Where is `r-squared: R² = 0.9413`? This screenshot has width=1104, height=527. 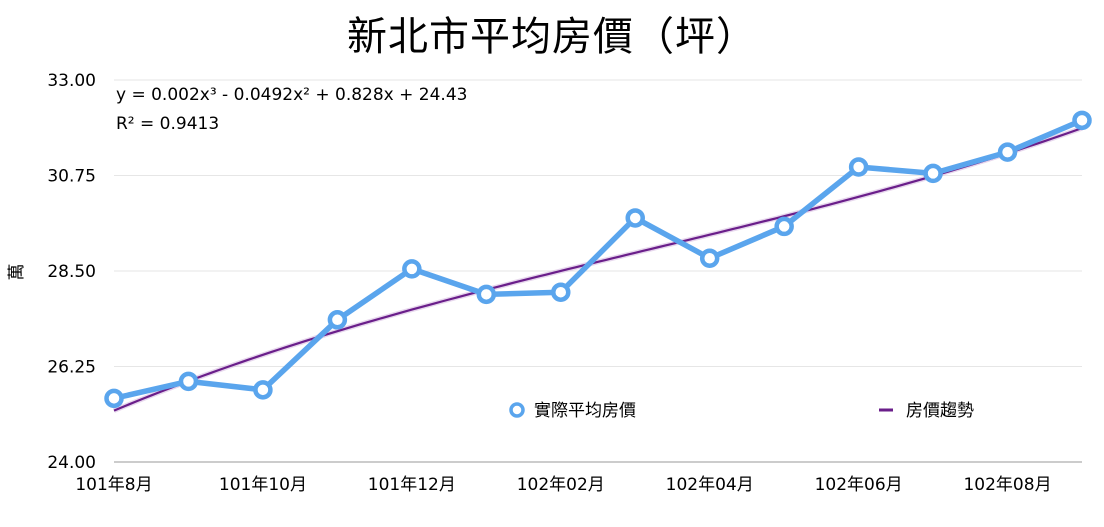
r-squared: R² = 0.9413 is located at coordinates (167, 124).